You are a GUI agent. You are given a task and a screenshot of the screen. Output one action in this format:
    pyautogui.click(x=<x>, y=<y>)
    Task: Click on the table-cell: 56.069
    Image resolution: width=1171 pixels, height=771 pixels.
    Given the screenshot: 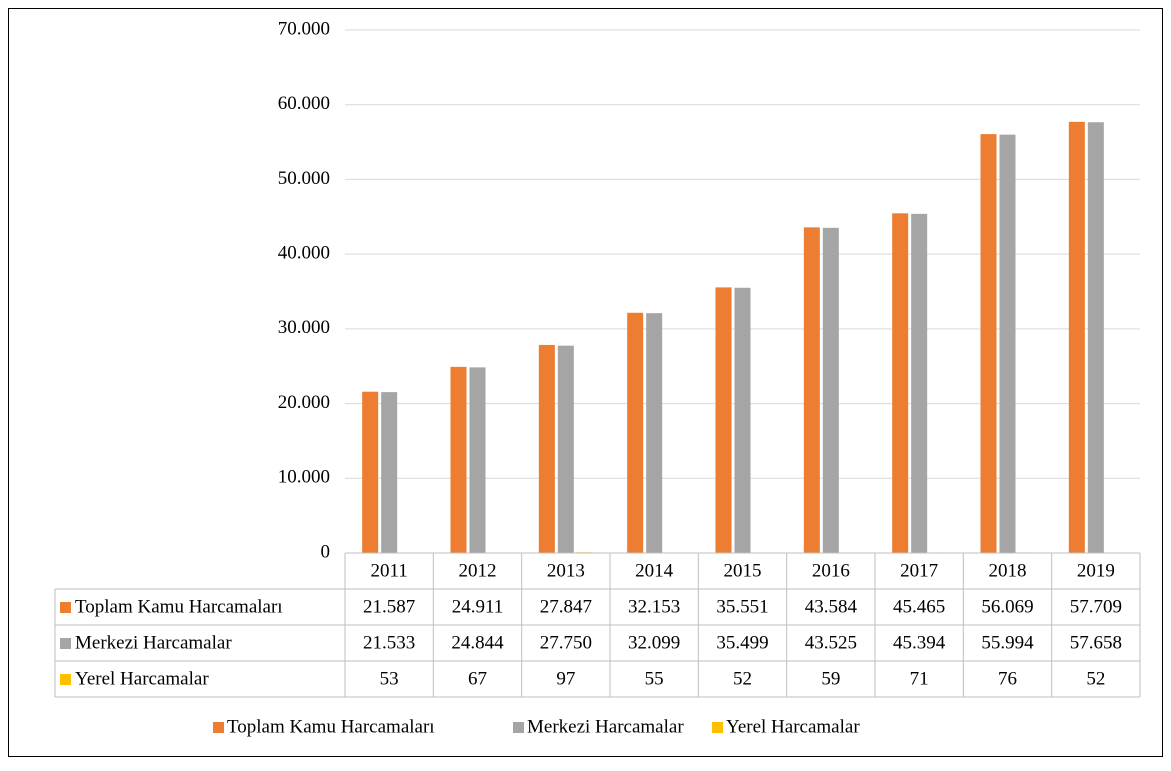 What is the action you would take?
    pyautogui.click(x=1007, y=606)
    